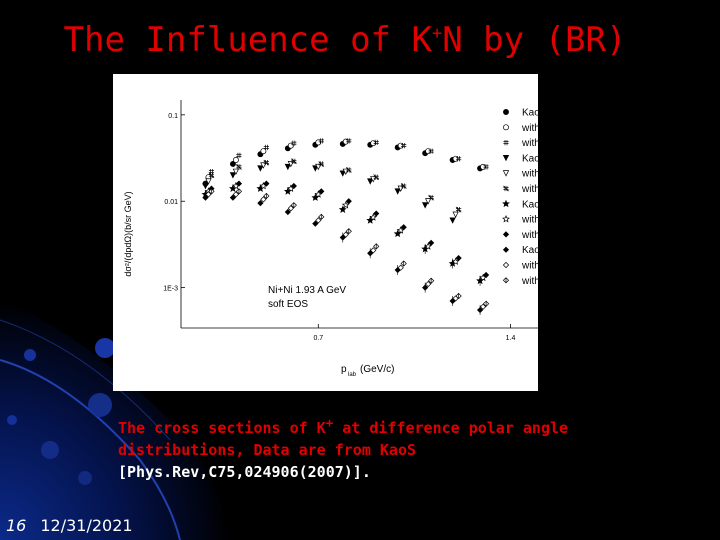 The height and width of the screenshot is (540, 720). Describe the element at coordinates (171, 202) in the screenshot. I see `y-tick-label: 0.01` at that location.